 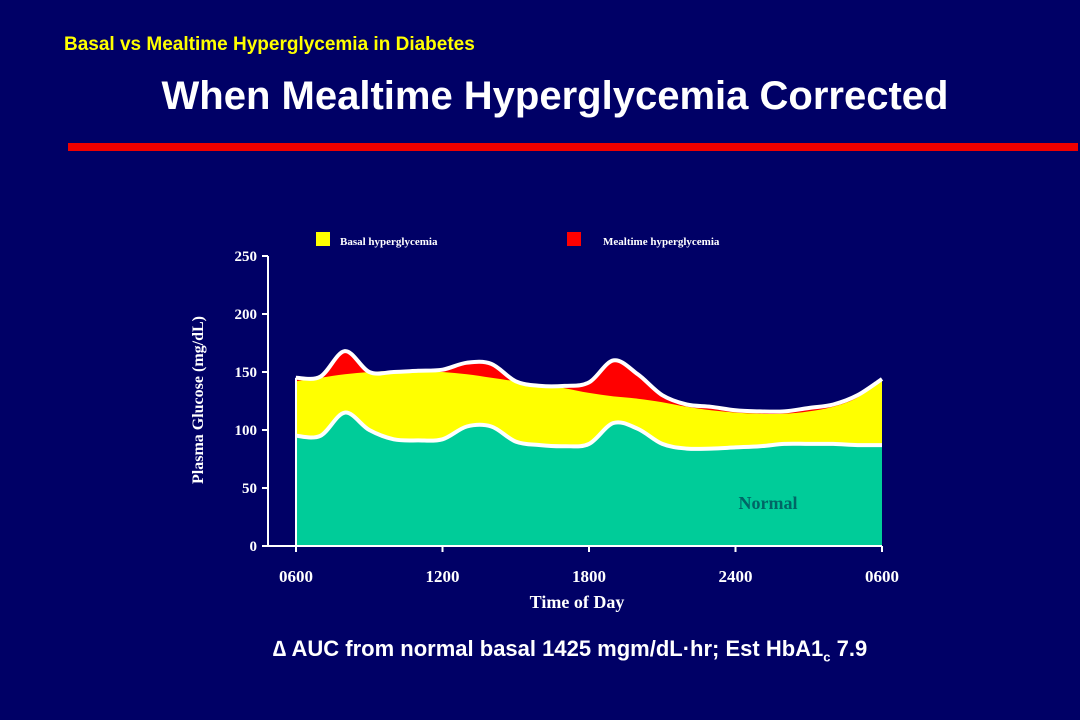 What do you see at coordinates (279, 648) in the screenshot?
I see `delta-symbol: ∆` at bounding box center [279, 648].